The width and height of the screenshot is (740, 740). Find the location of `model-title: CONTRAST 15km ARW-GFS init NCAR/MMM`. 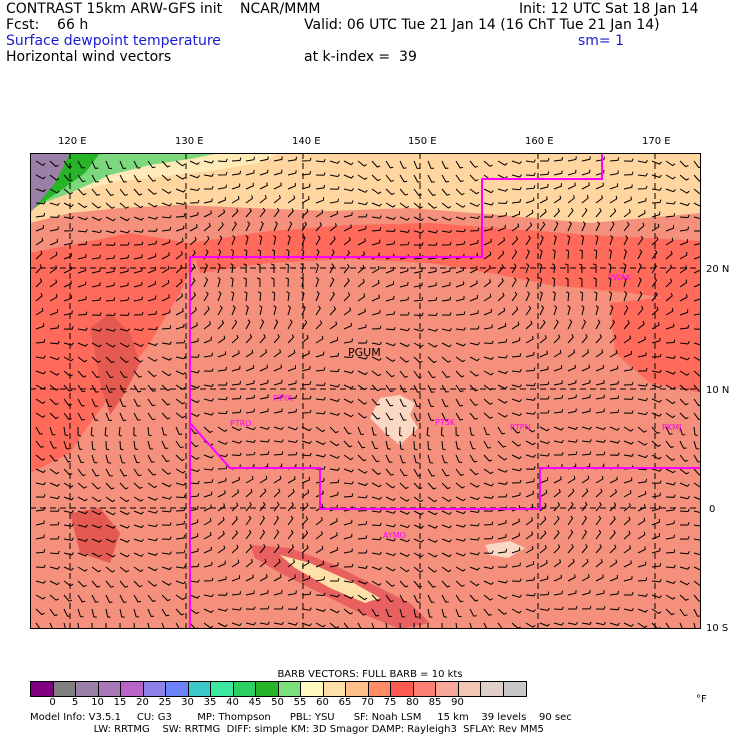

model-title: CONTRAST 15km ARW-GFS init NCAR/MMM is located at coordinates (163, 9).